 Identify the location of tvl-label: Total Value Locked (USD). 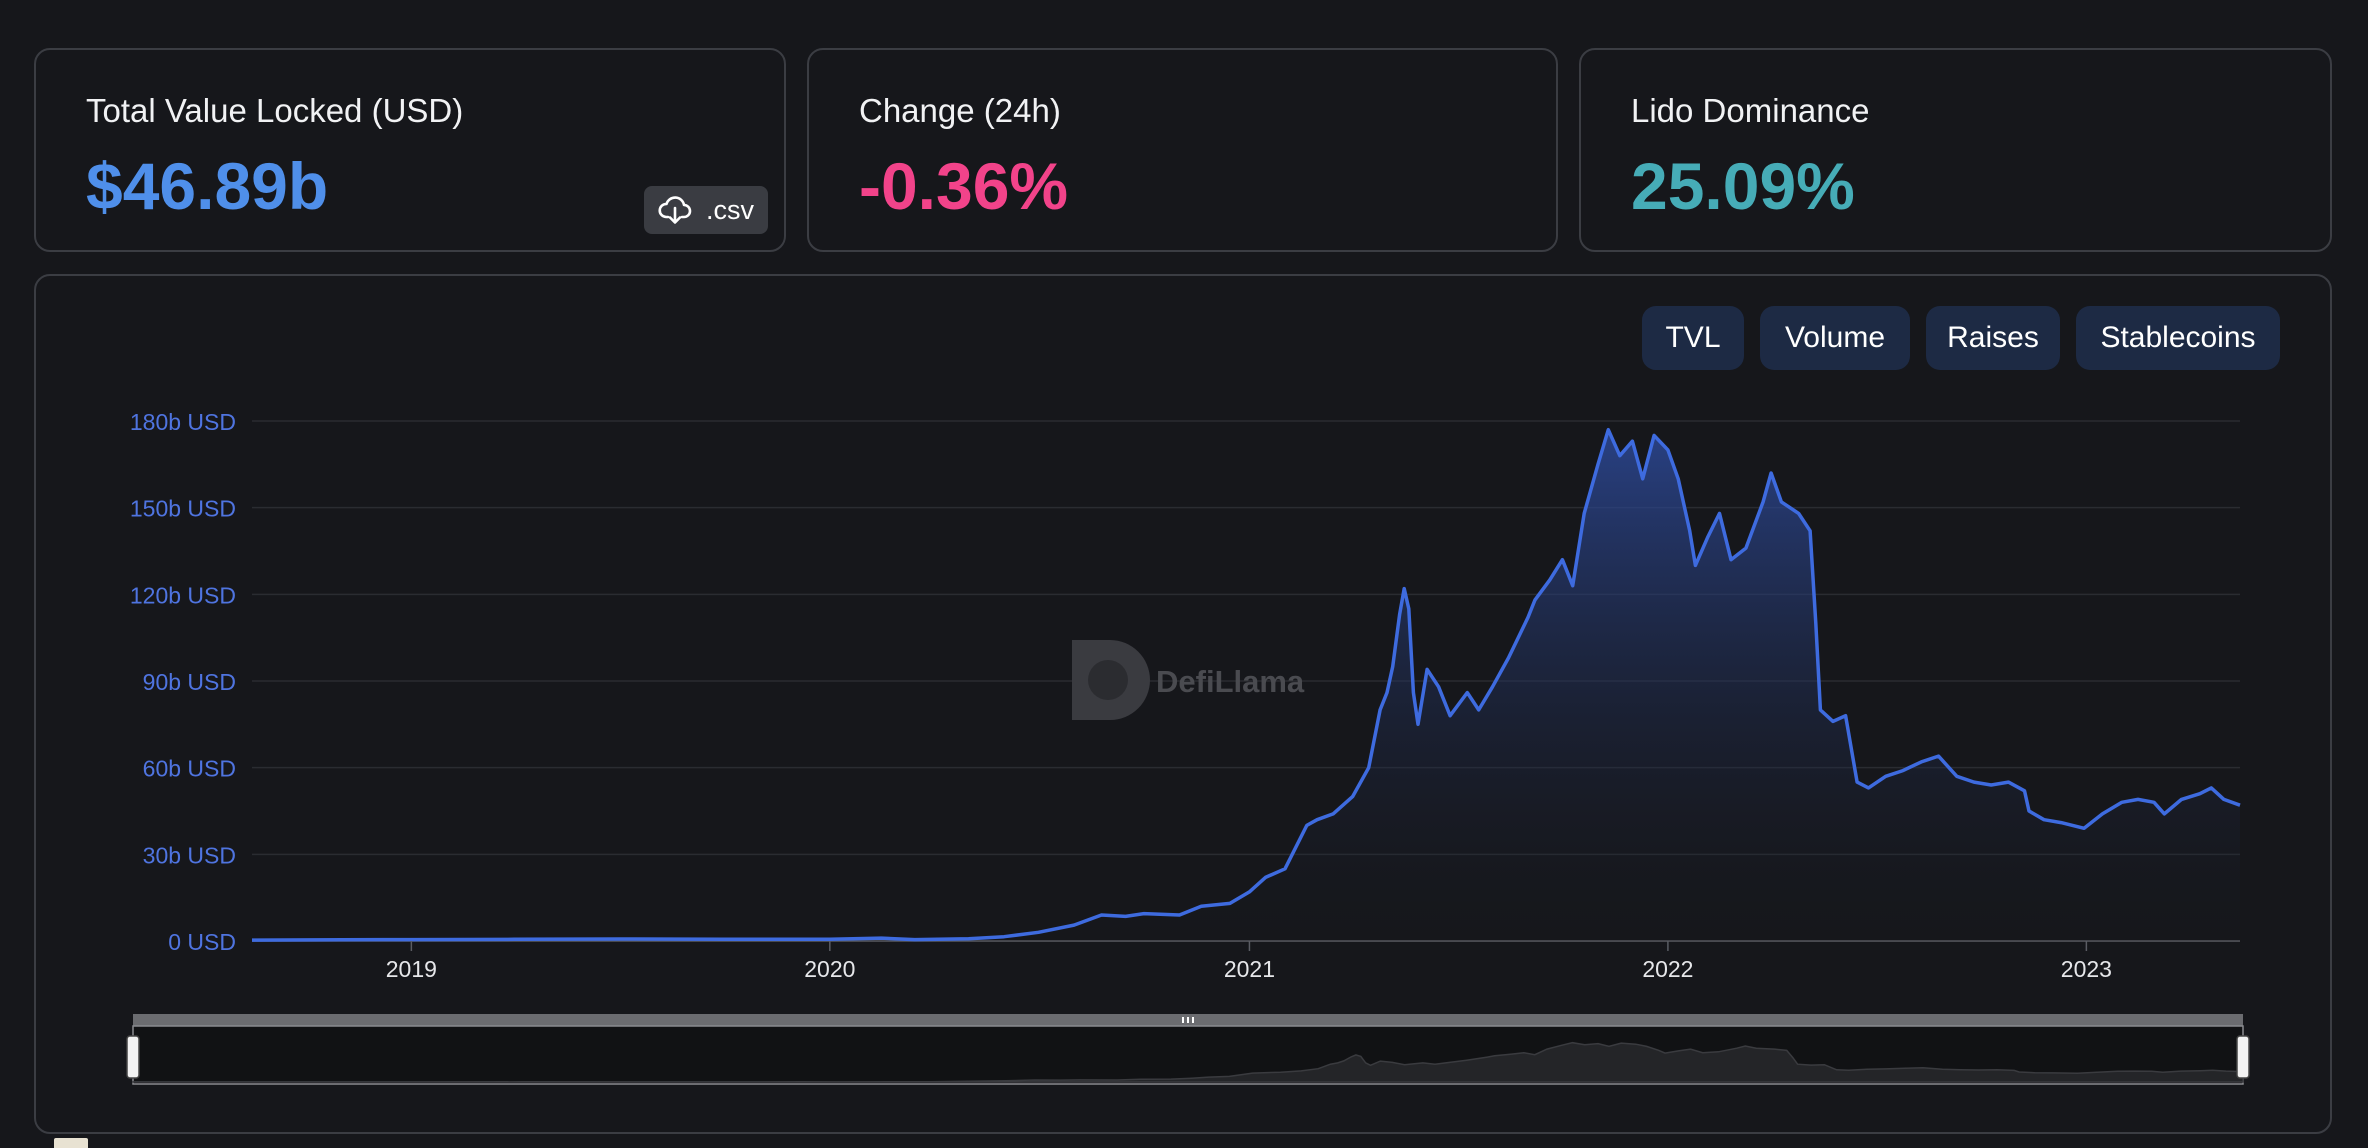
(275, 110).